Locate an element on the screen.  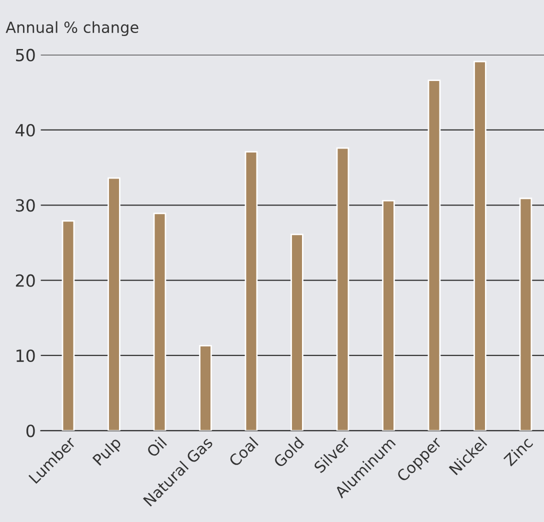
y-tick-label: 30 is located at coordinates (25, 205).